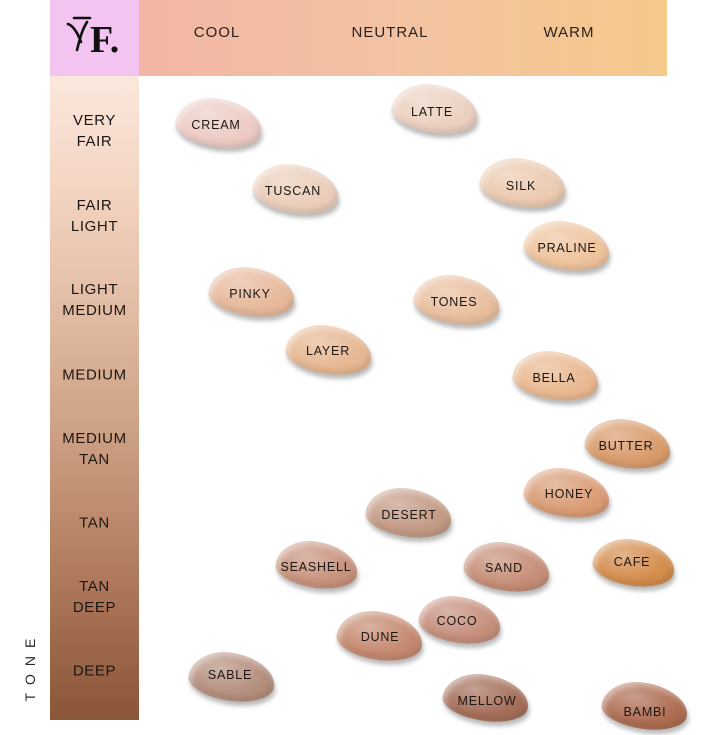 The width and height of the screenshot is (720, 735). I want to click on swatch-seashell, so click(317, 565).